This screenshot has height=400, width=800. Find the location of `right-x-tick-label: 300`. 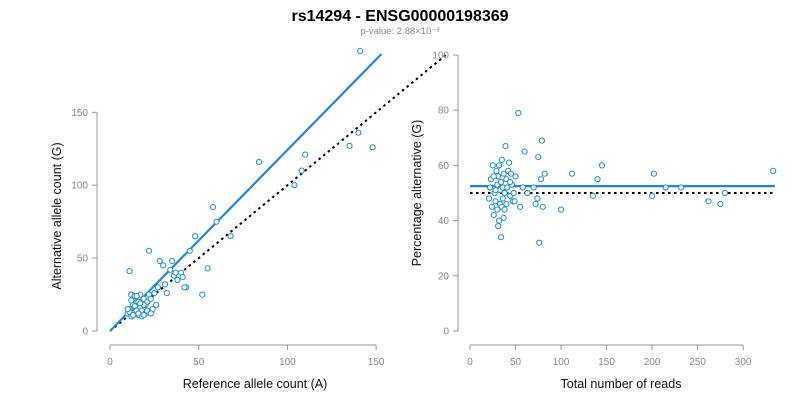

right-x-tick-label: 300 is located at coordinates (743, 362).